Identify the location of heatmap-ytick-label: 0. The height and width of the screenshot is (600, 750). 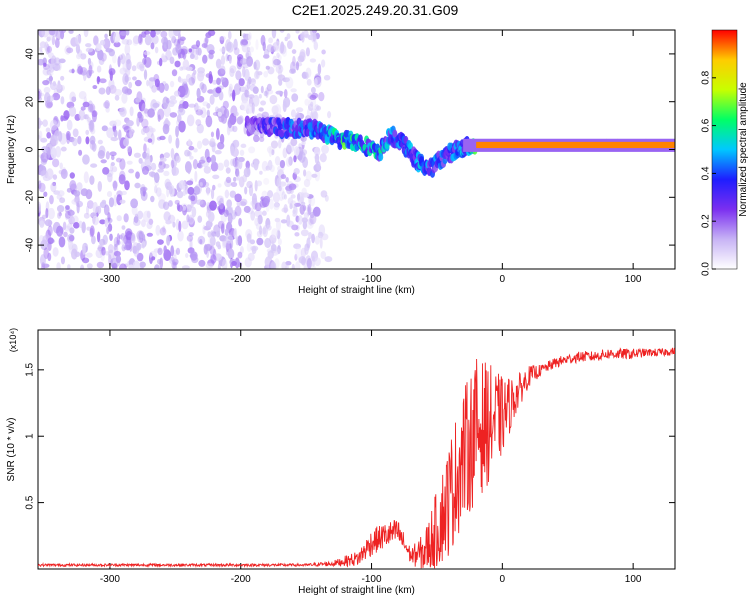
(30, 149).